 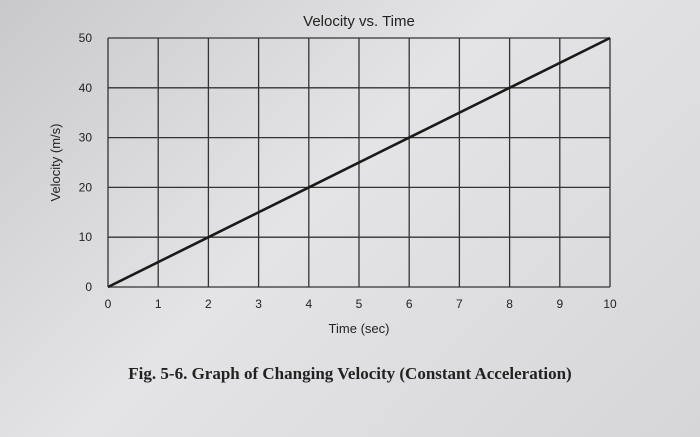 What do you see at coordinates (308, 304) in the screenshot?
I see `x-tick-label-4: 4` at bounding box center [308, 304].